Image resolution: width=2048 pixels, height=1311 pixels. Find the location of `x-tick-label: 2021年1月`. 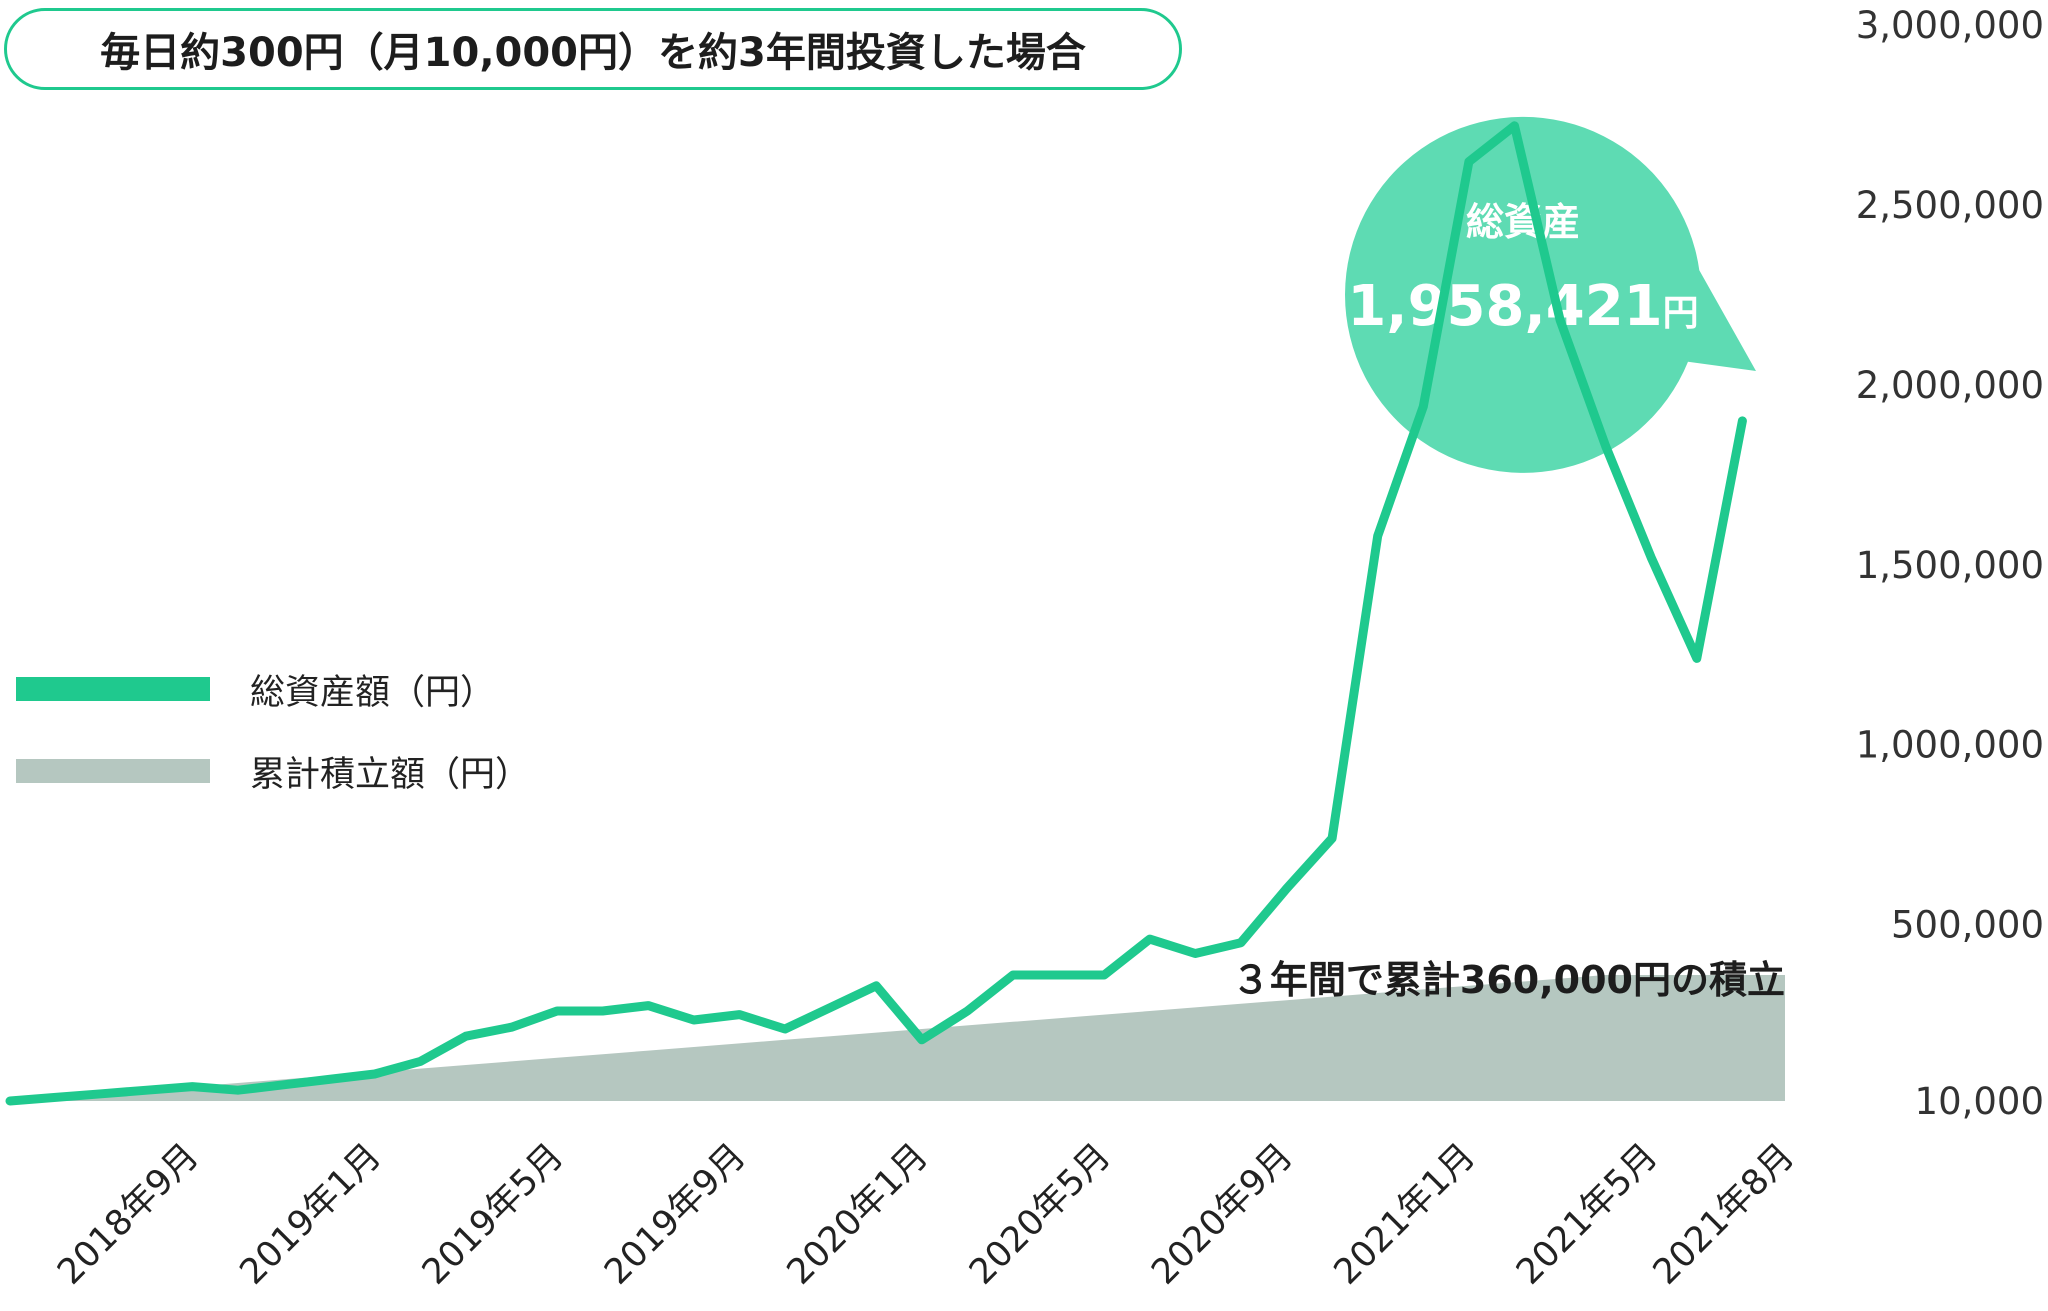

x-tick-label: 2021年1月 is located at coordinates (1405, 1214).